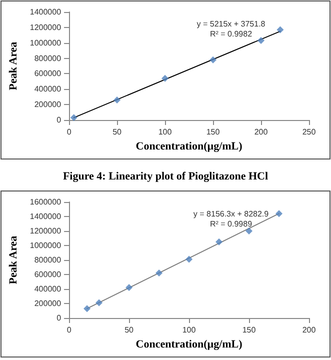 This screenshot has height=360, width=331. I want to click on annotation: y = 5215x + 3751.8, so click(231, 24).